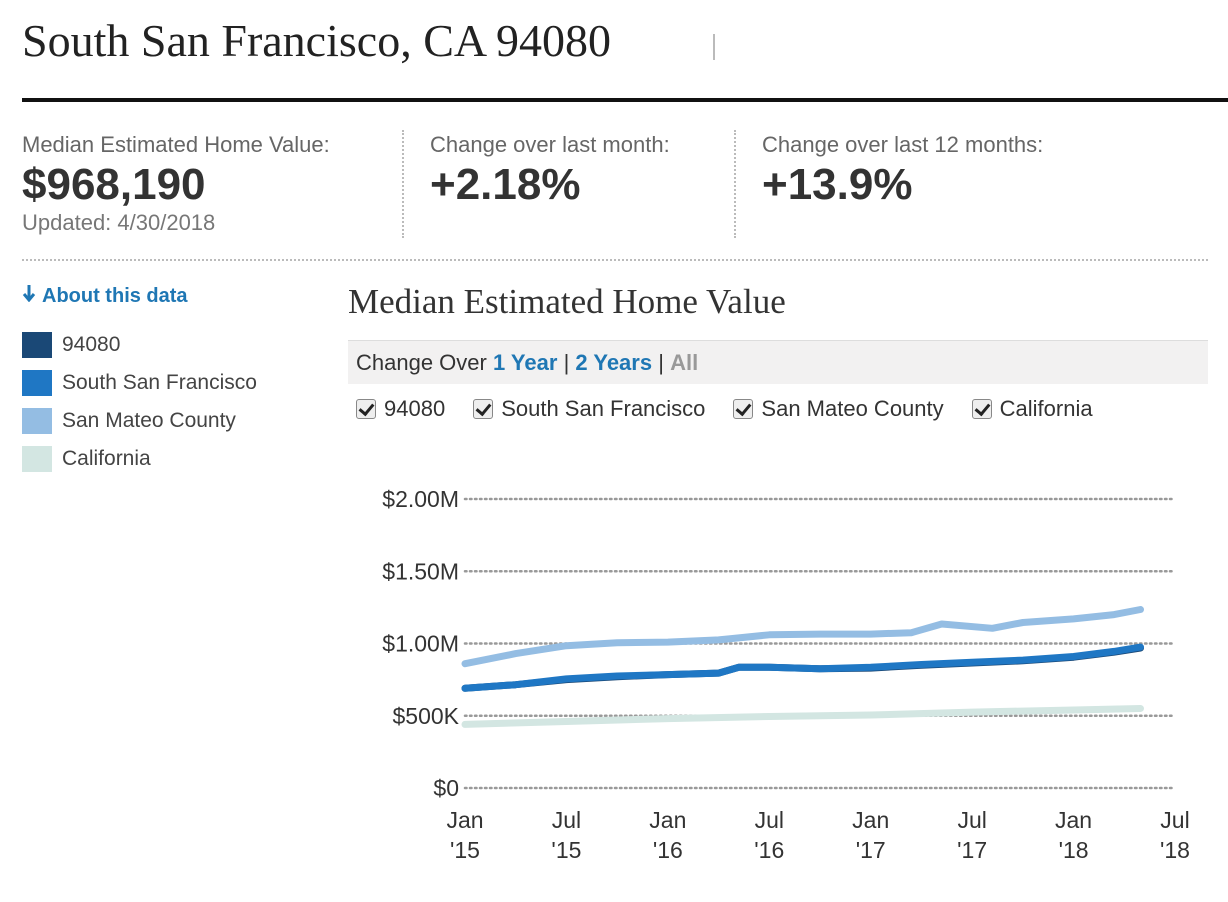 Image resolution: width=1228 pixels, height=902 pixels. What do you see at coordinates (425, 716) in the screenshot?
I see `y-tick-label: $500K` at bounding box center [425, 716].